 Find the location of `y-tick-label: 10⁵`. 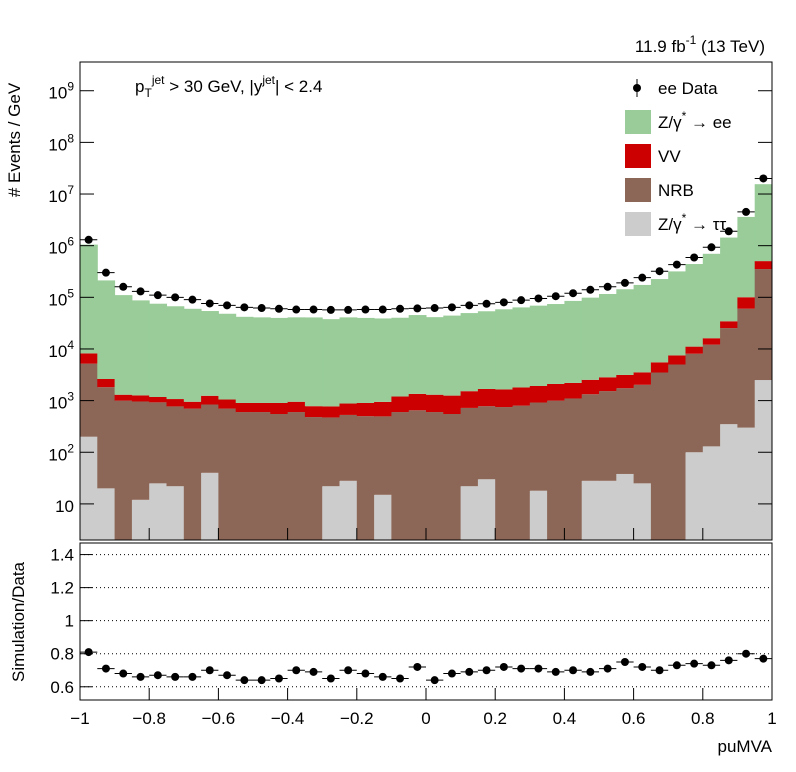

y-tick-label: 10⁵ is located at coordinates (61, 297).